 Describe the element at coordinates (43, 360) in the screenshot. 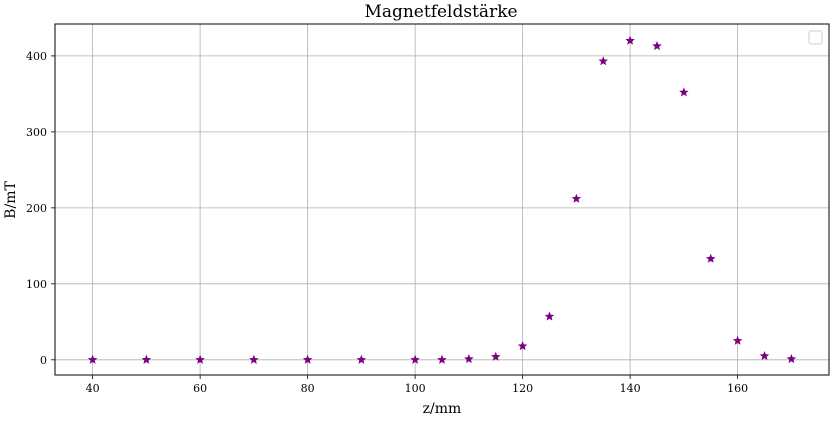

I see `y-tick-label: 0` at that location.